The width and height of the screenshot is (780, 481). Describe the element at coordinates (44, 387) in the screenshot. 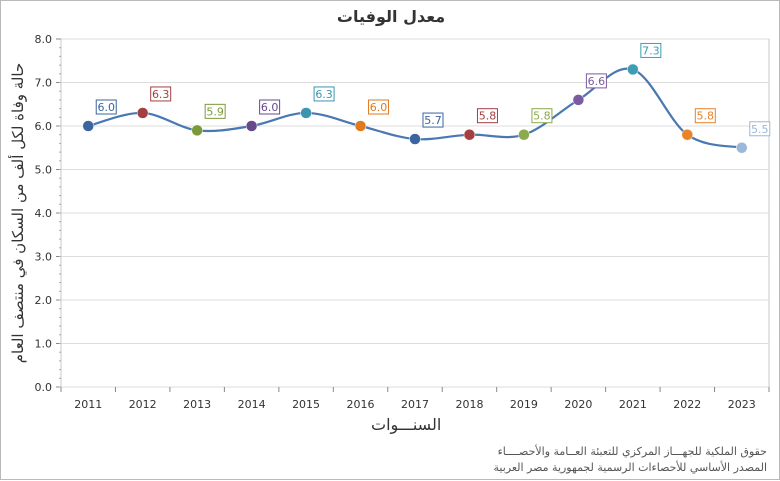

I see `y-tick-label: 0.0` at that location.